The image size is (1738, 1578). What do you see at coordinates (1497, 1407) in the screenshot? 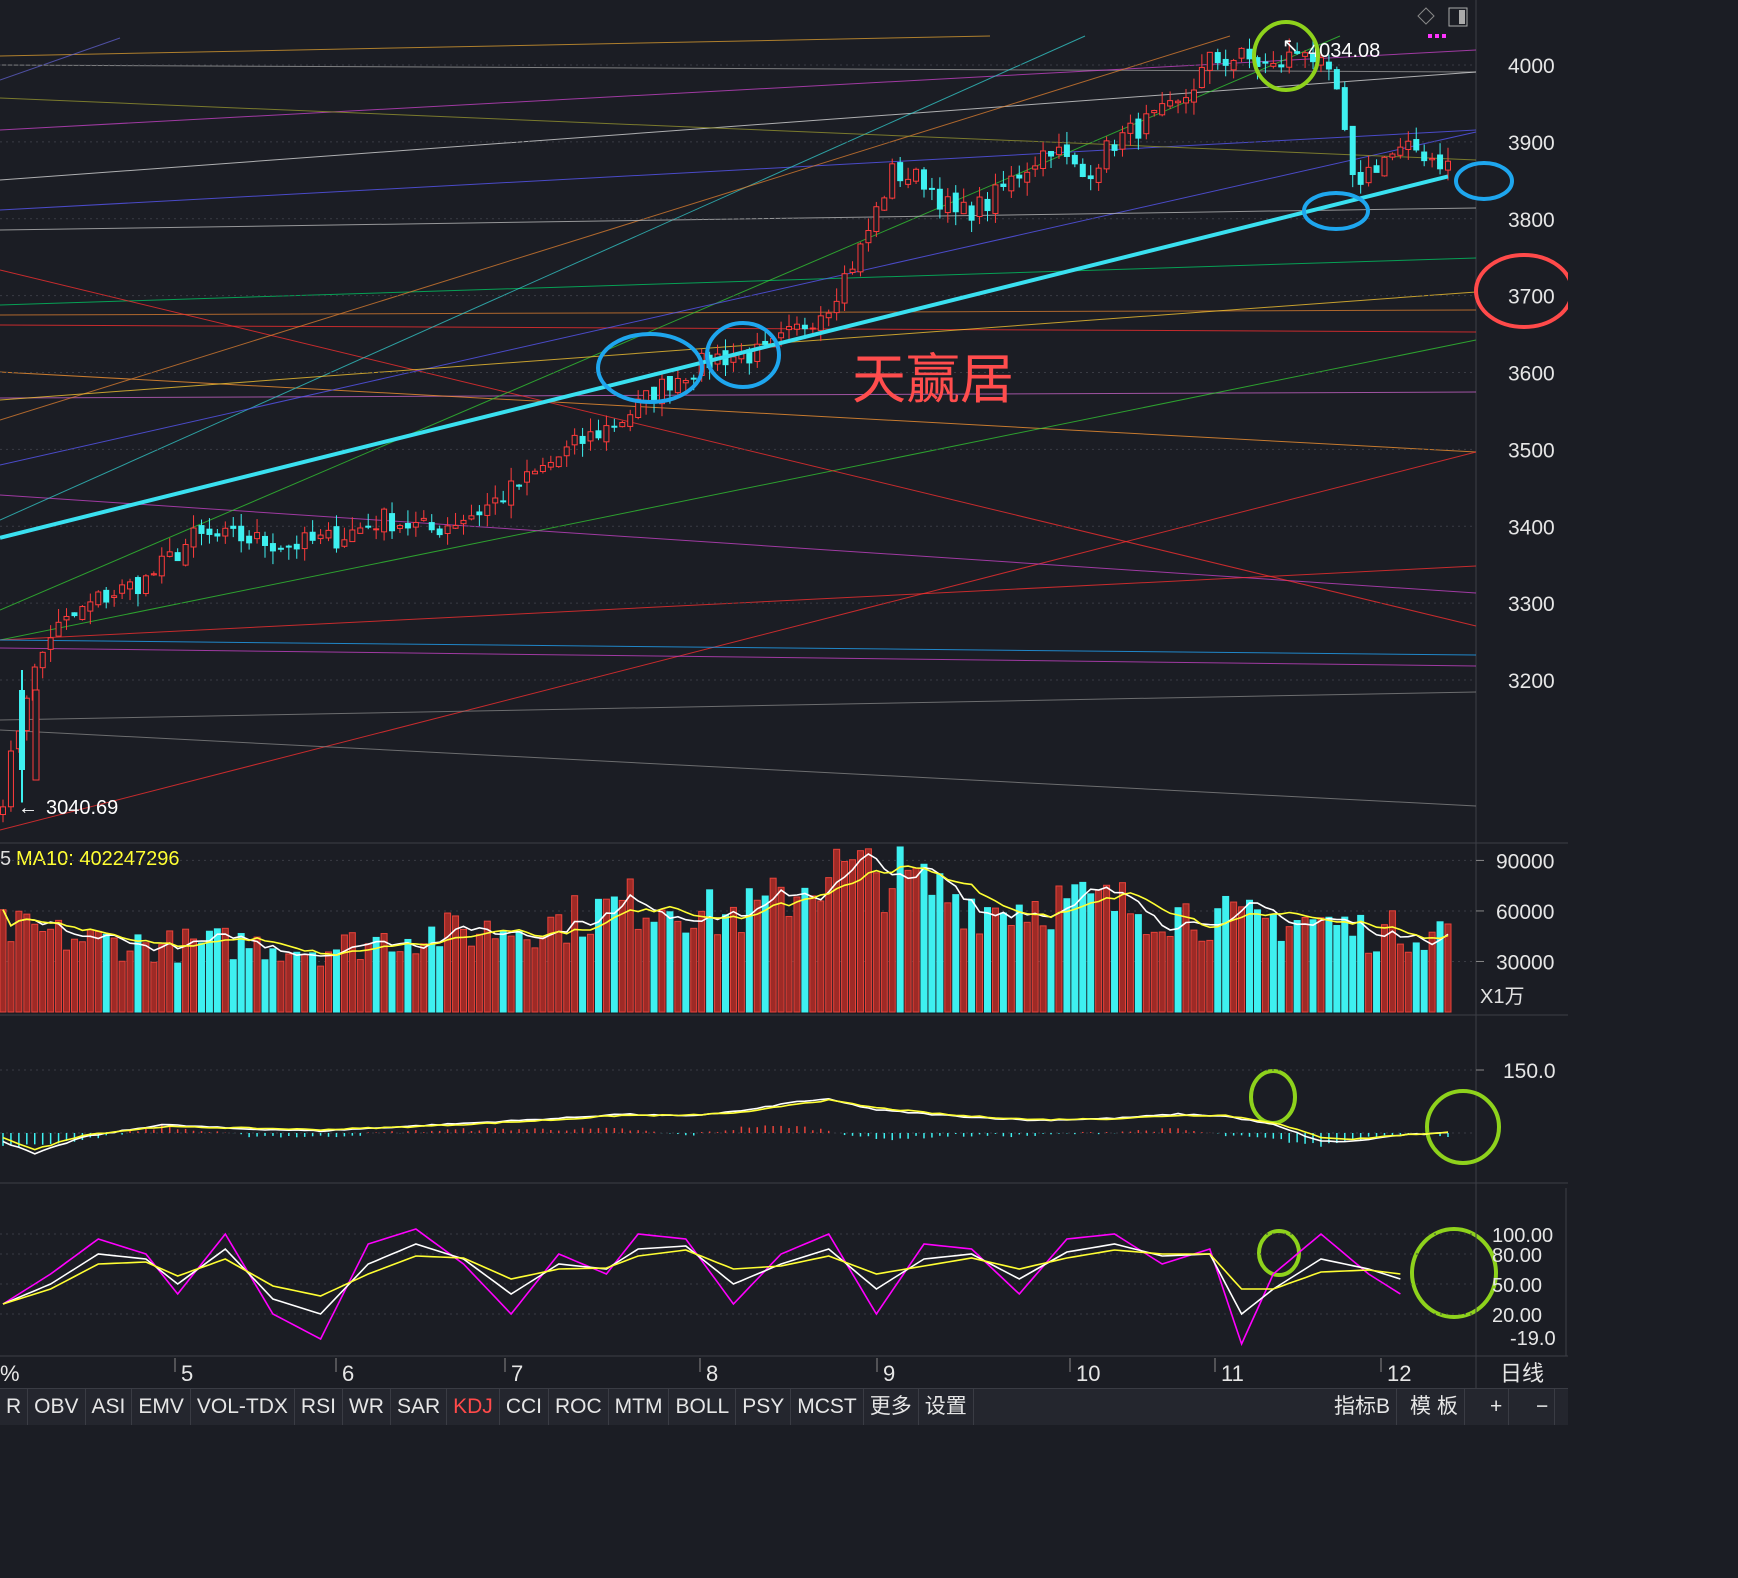
I see `right-tab-2: +` at bounding box center [1497, 1407].